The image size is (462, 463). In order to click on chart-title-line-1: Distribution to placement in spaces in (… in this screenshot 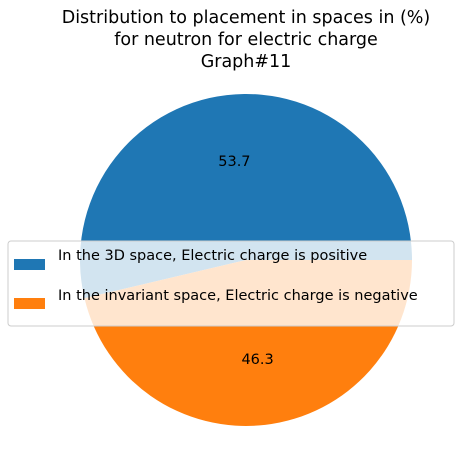, I will do `click(246, 18)`.